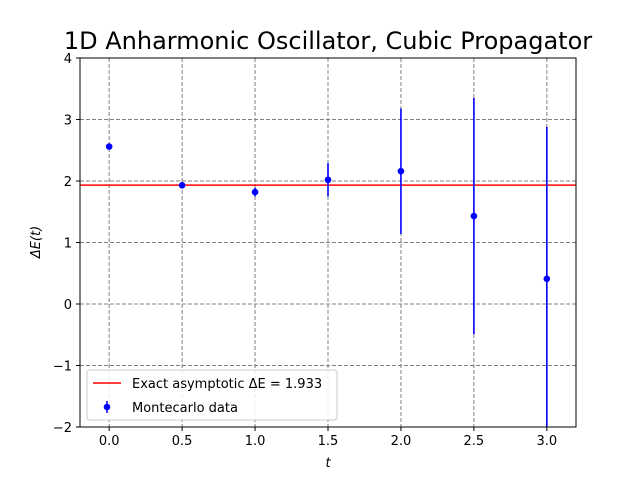 The height and width of the screenshot is (480, 640). What do you see at coordinates (68, 59) in the screenshot?
I see `y-tick-label: 4` at bounding box center [68, 59].